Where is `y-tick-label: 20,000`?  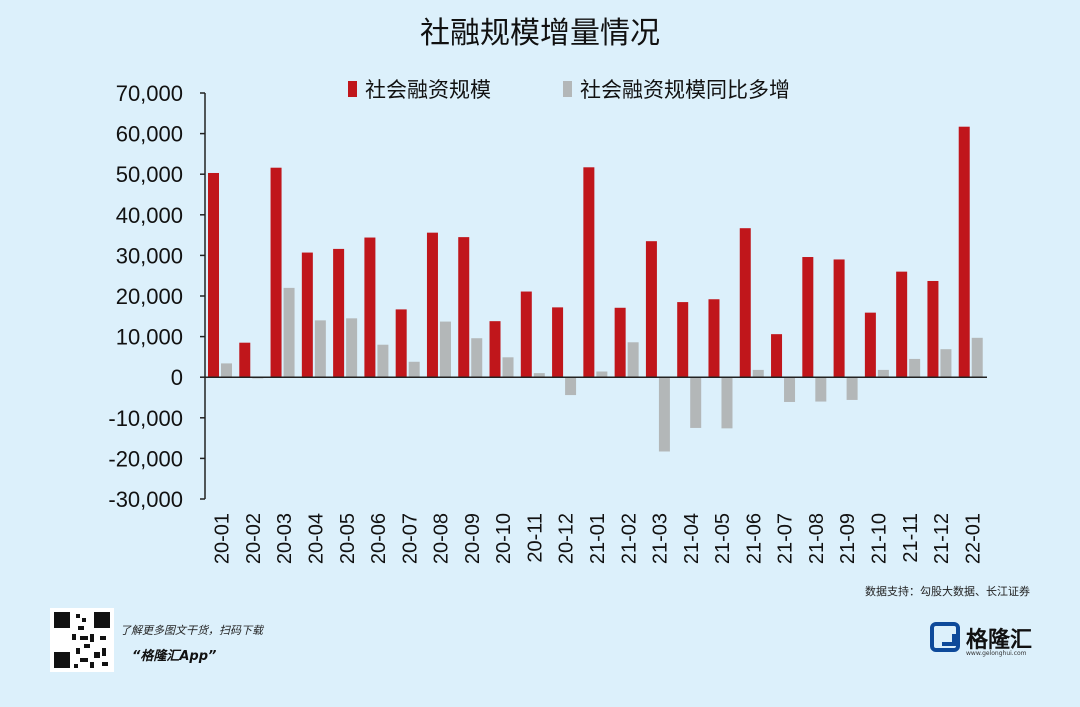 y-tick-label: 20,000 is located at coordinates (149, 296).